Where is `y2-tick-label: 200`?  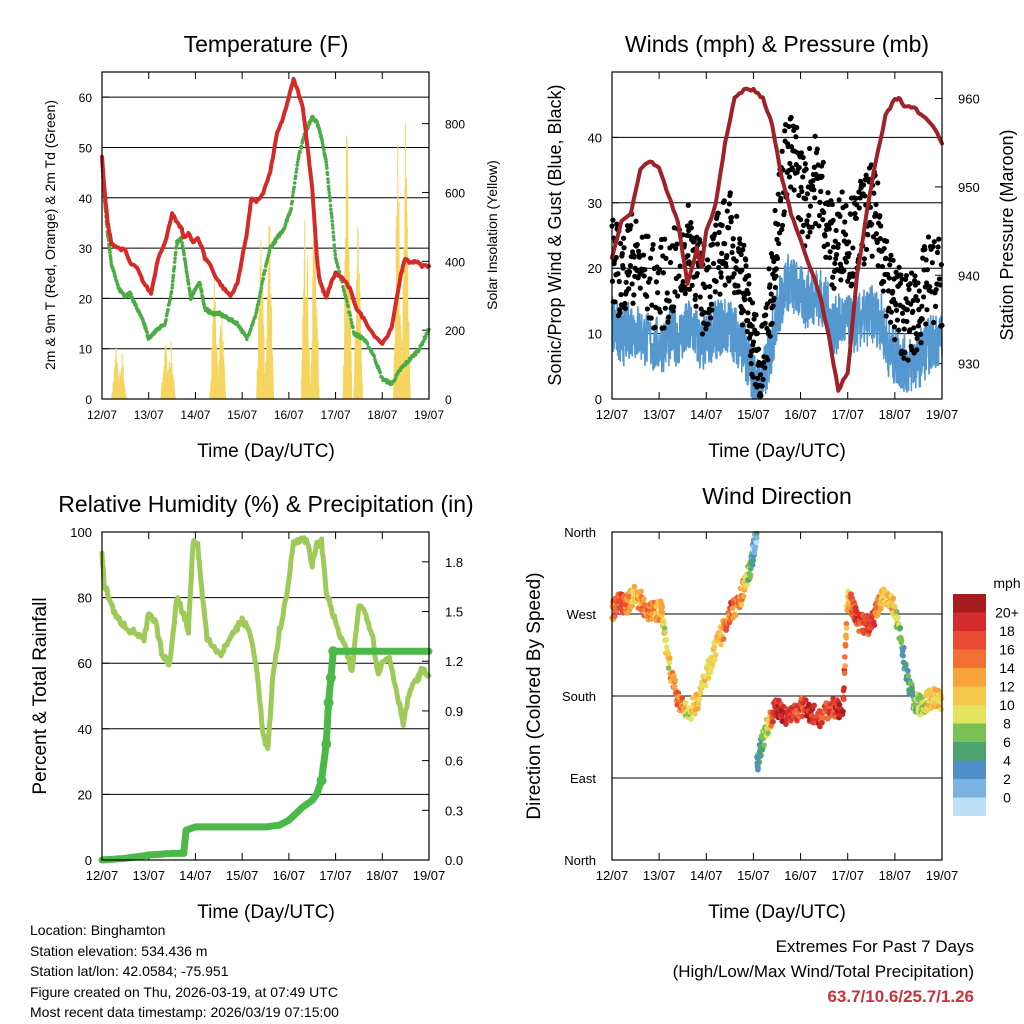 y2-tick-label: 200 is located at coordinates (455, 331).